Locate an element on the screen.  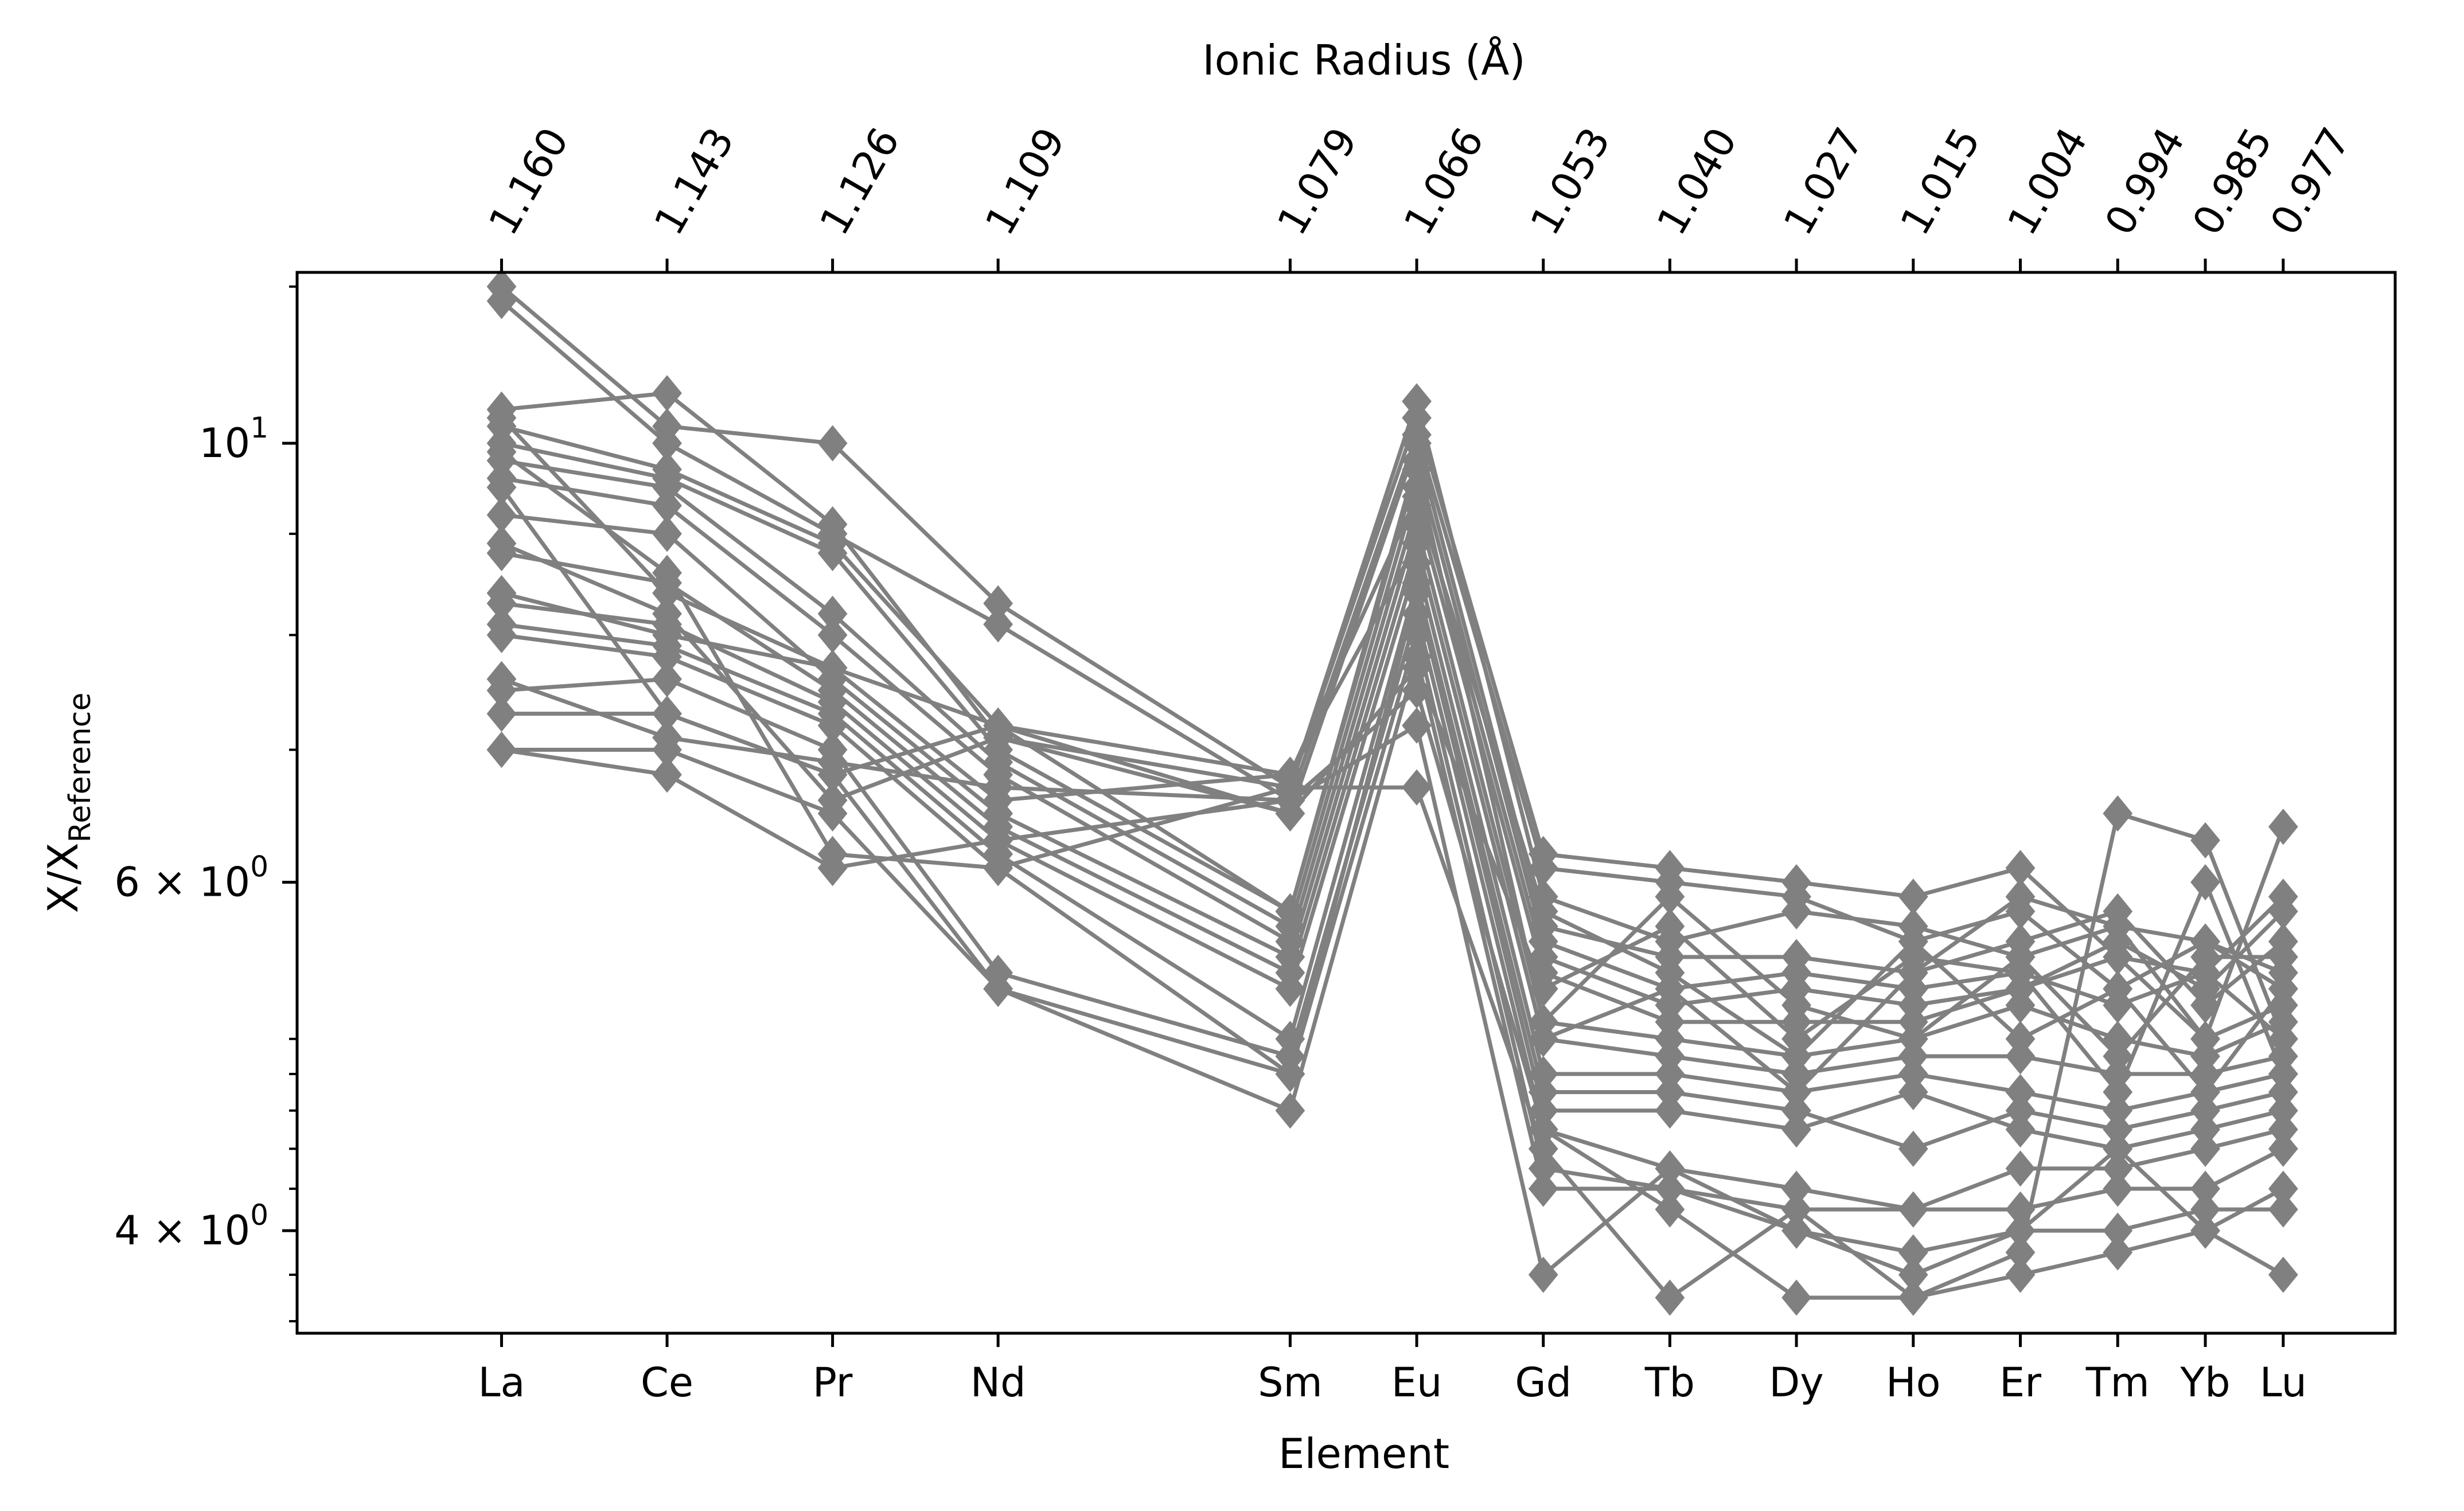
x-tick-label: Eu is located at coordinates (1416, 1382).